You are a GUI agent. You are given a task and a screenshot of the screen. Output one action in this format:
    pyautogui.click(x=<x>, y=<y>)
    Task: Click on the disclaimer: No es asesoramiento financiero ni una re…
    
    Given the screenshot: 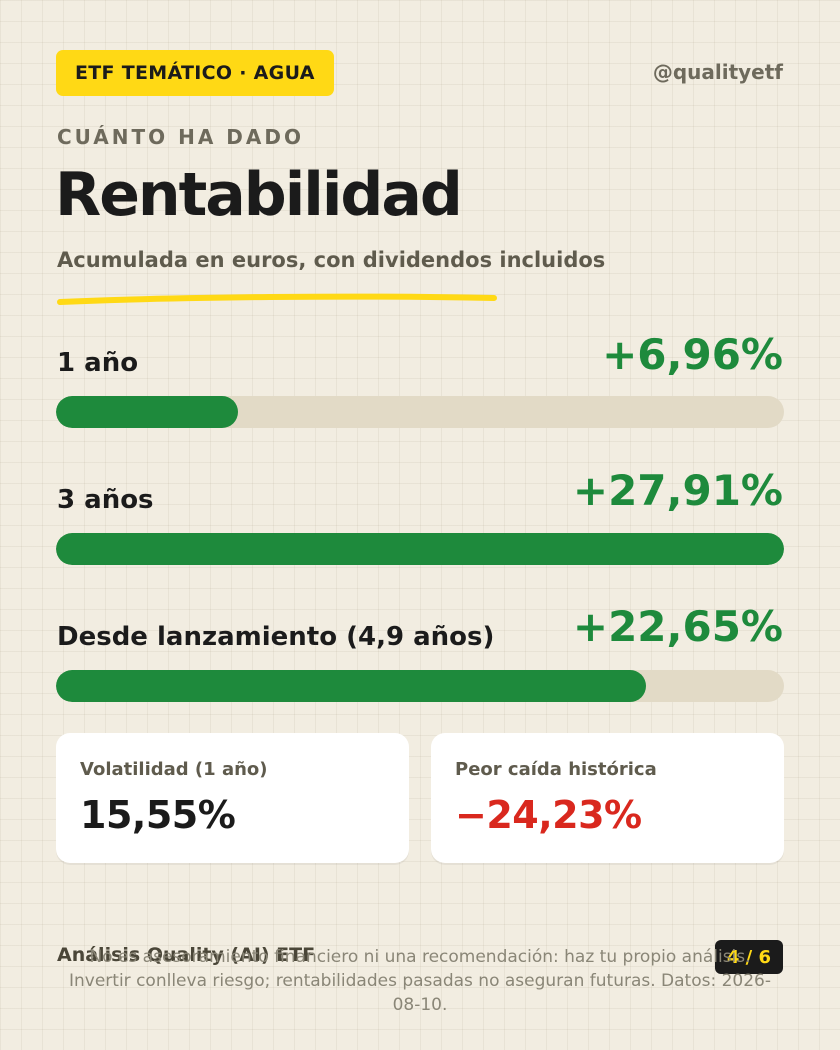 What is the action you would take?
    pyautogui.click(x=420, y=981)
    